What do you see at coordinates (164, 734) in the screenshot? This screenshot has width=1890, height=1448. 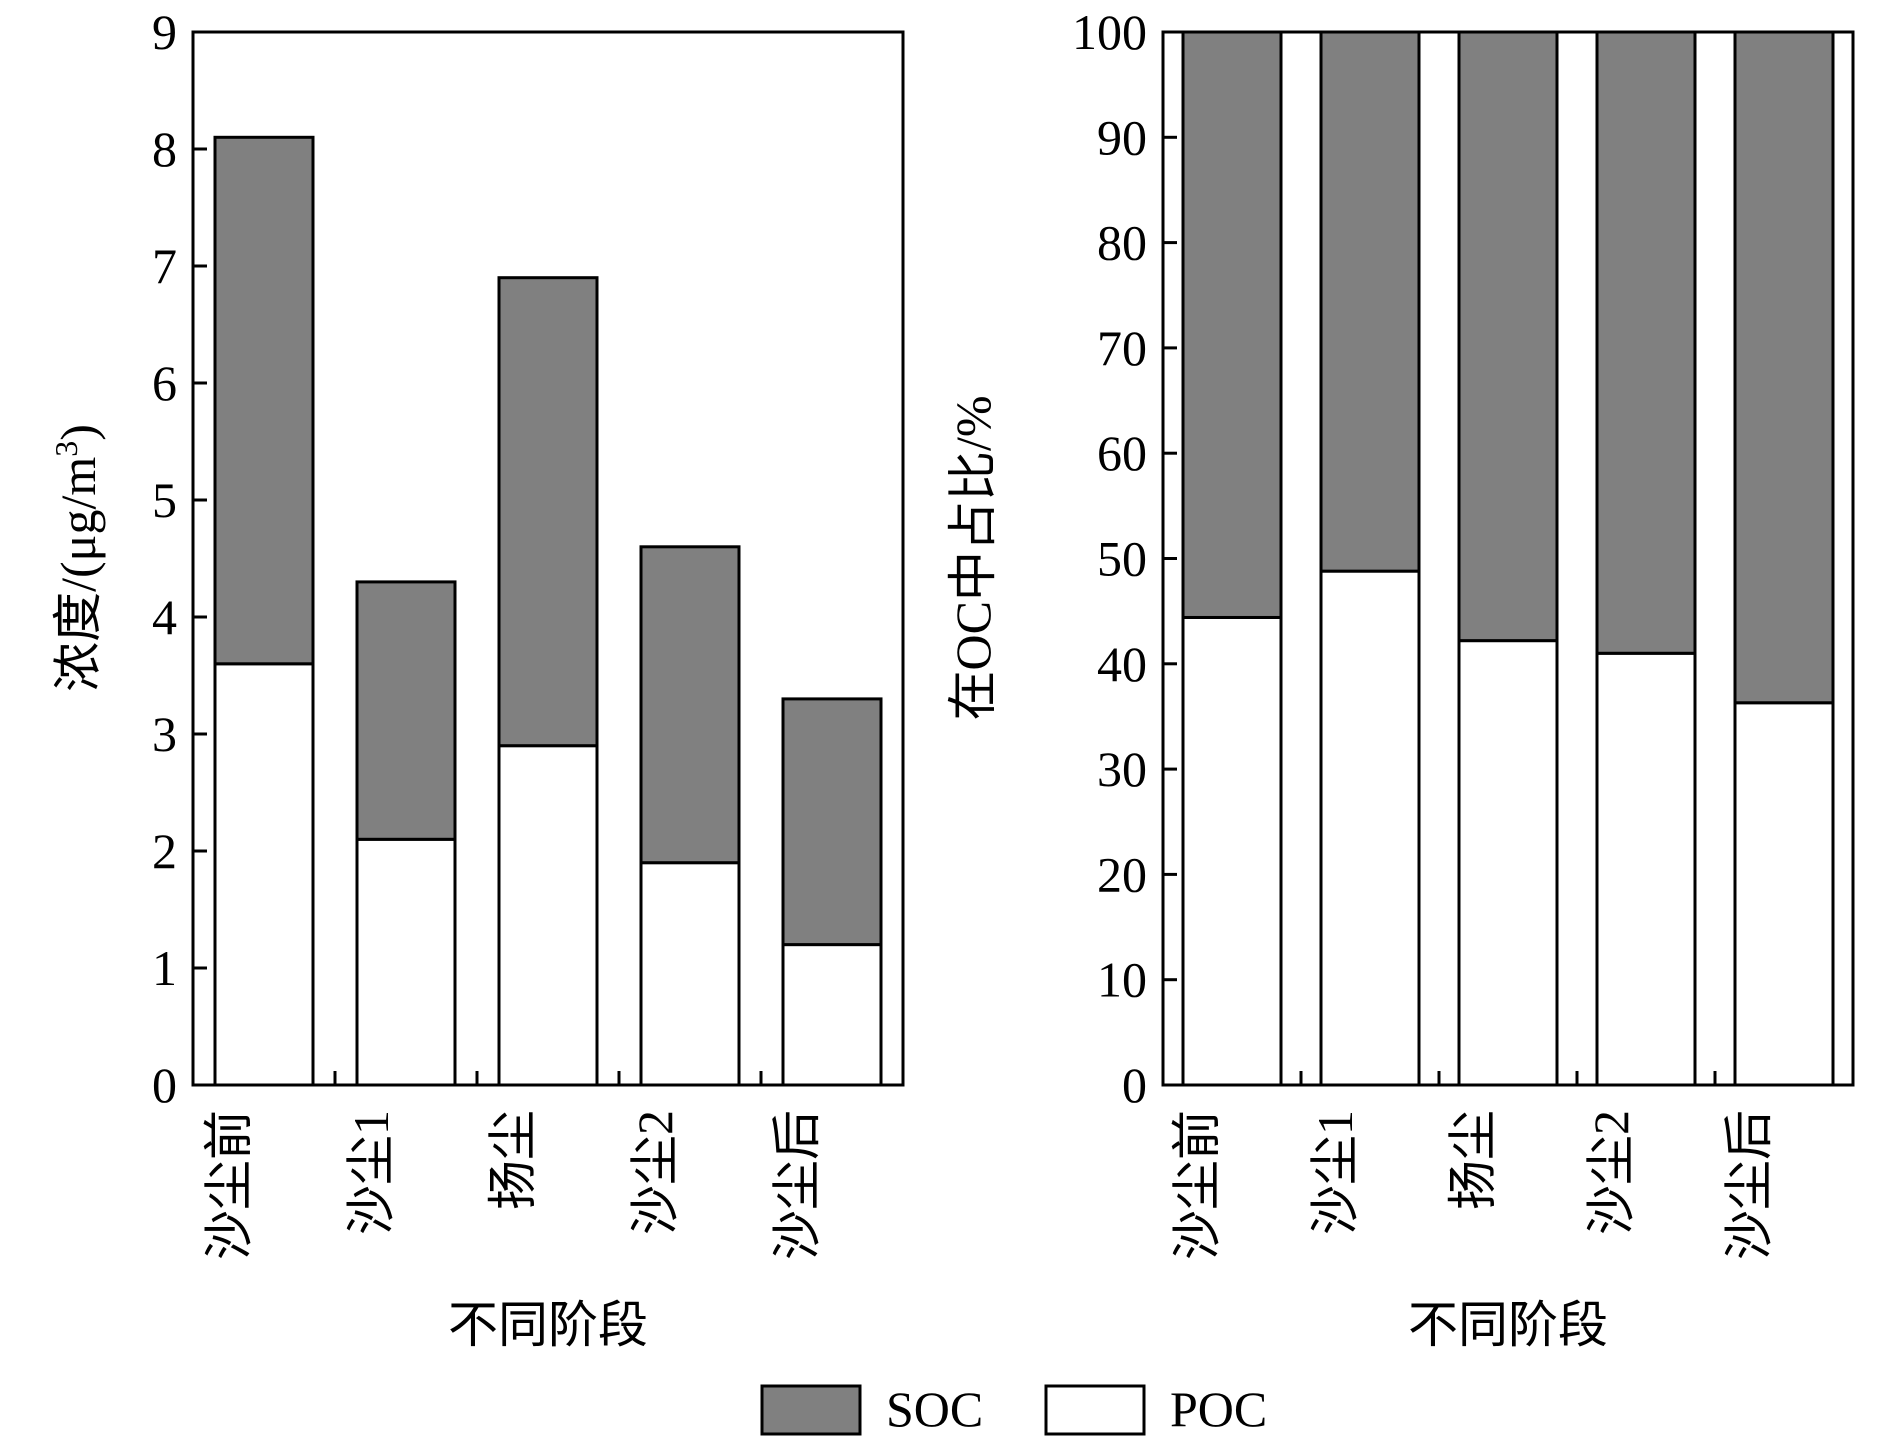 I see `y-tick-label: 3` at bounding box center [164, 734].